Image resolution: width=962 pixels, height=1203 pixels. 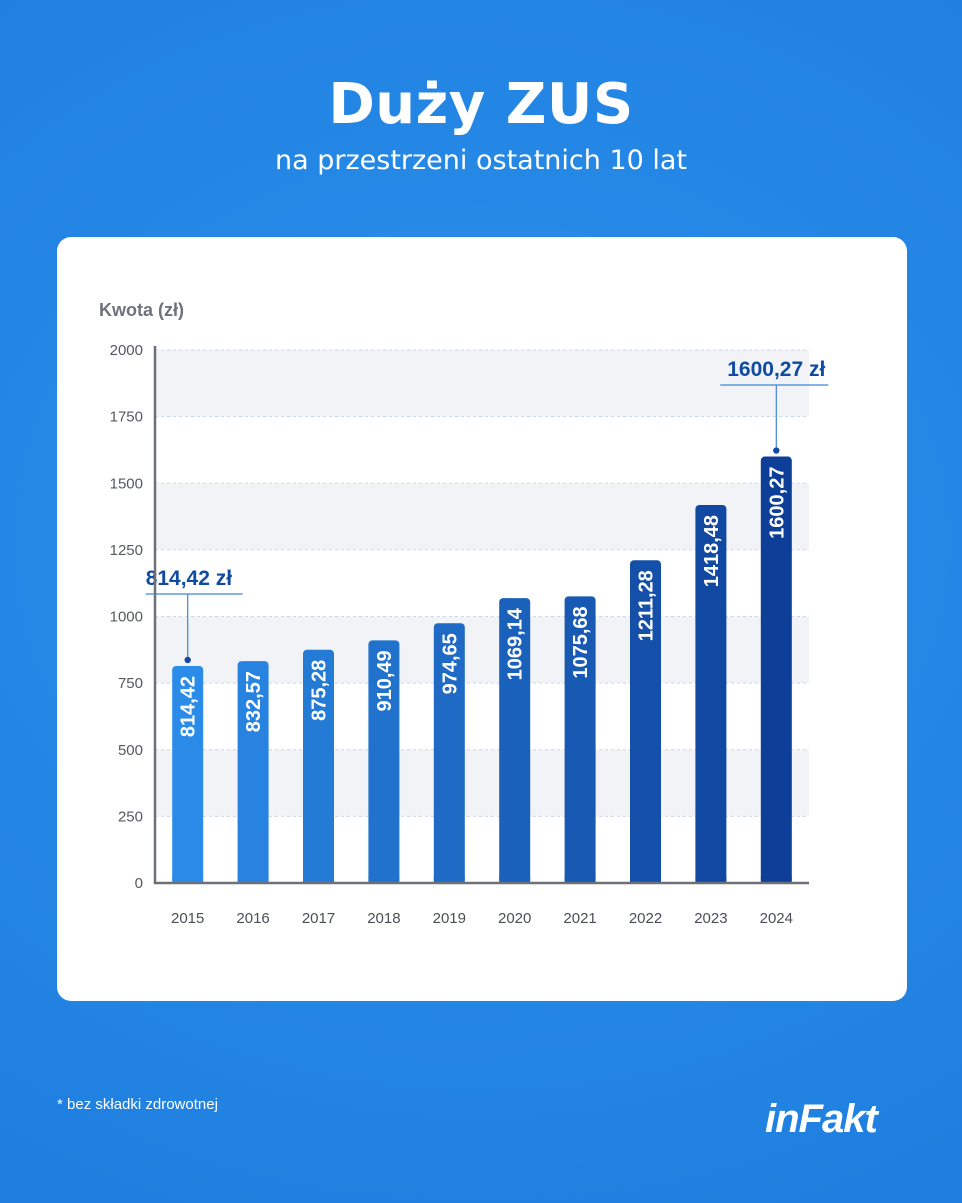 What do you see at coordinates (187, 918) in the screenshot?
I see `x-tick-label: 2015` at bounding box center [187, 918].